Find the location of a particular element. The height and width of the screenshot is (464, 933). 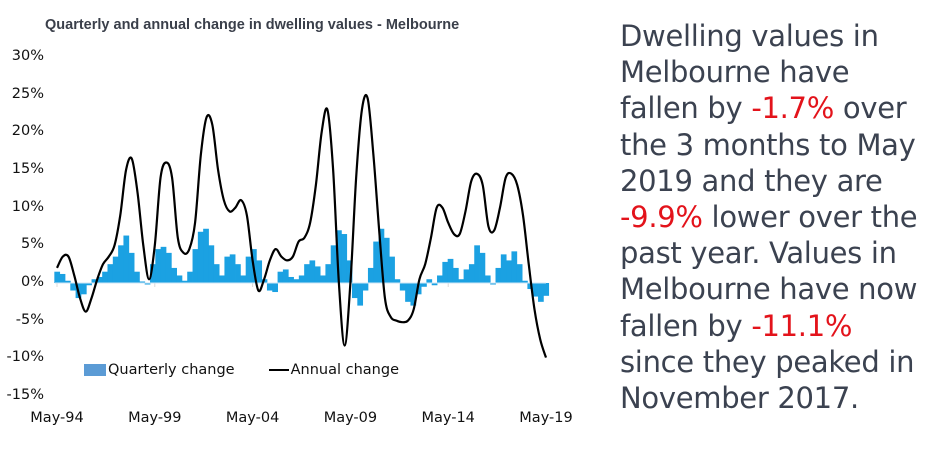

x-tick-label: May-14 is located at coordinates (448, 418).